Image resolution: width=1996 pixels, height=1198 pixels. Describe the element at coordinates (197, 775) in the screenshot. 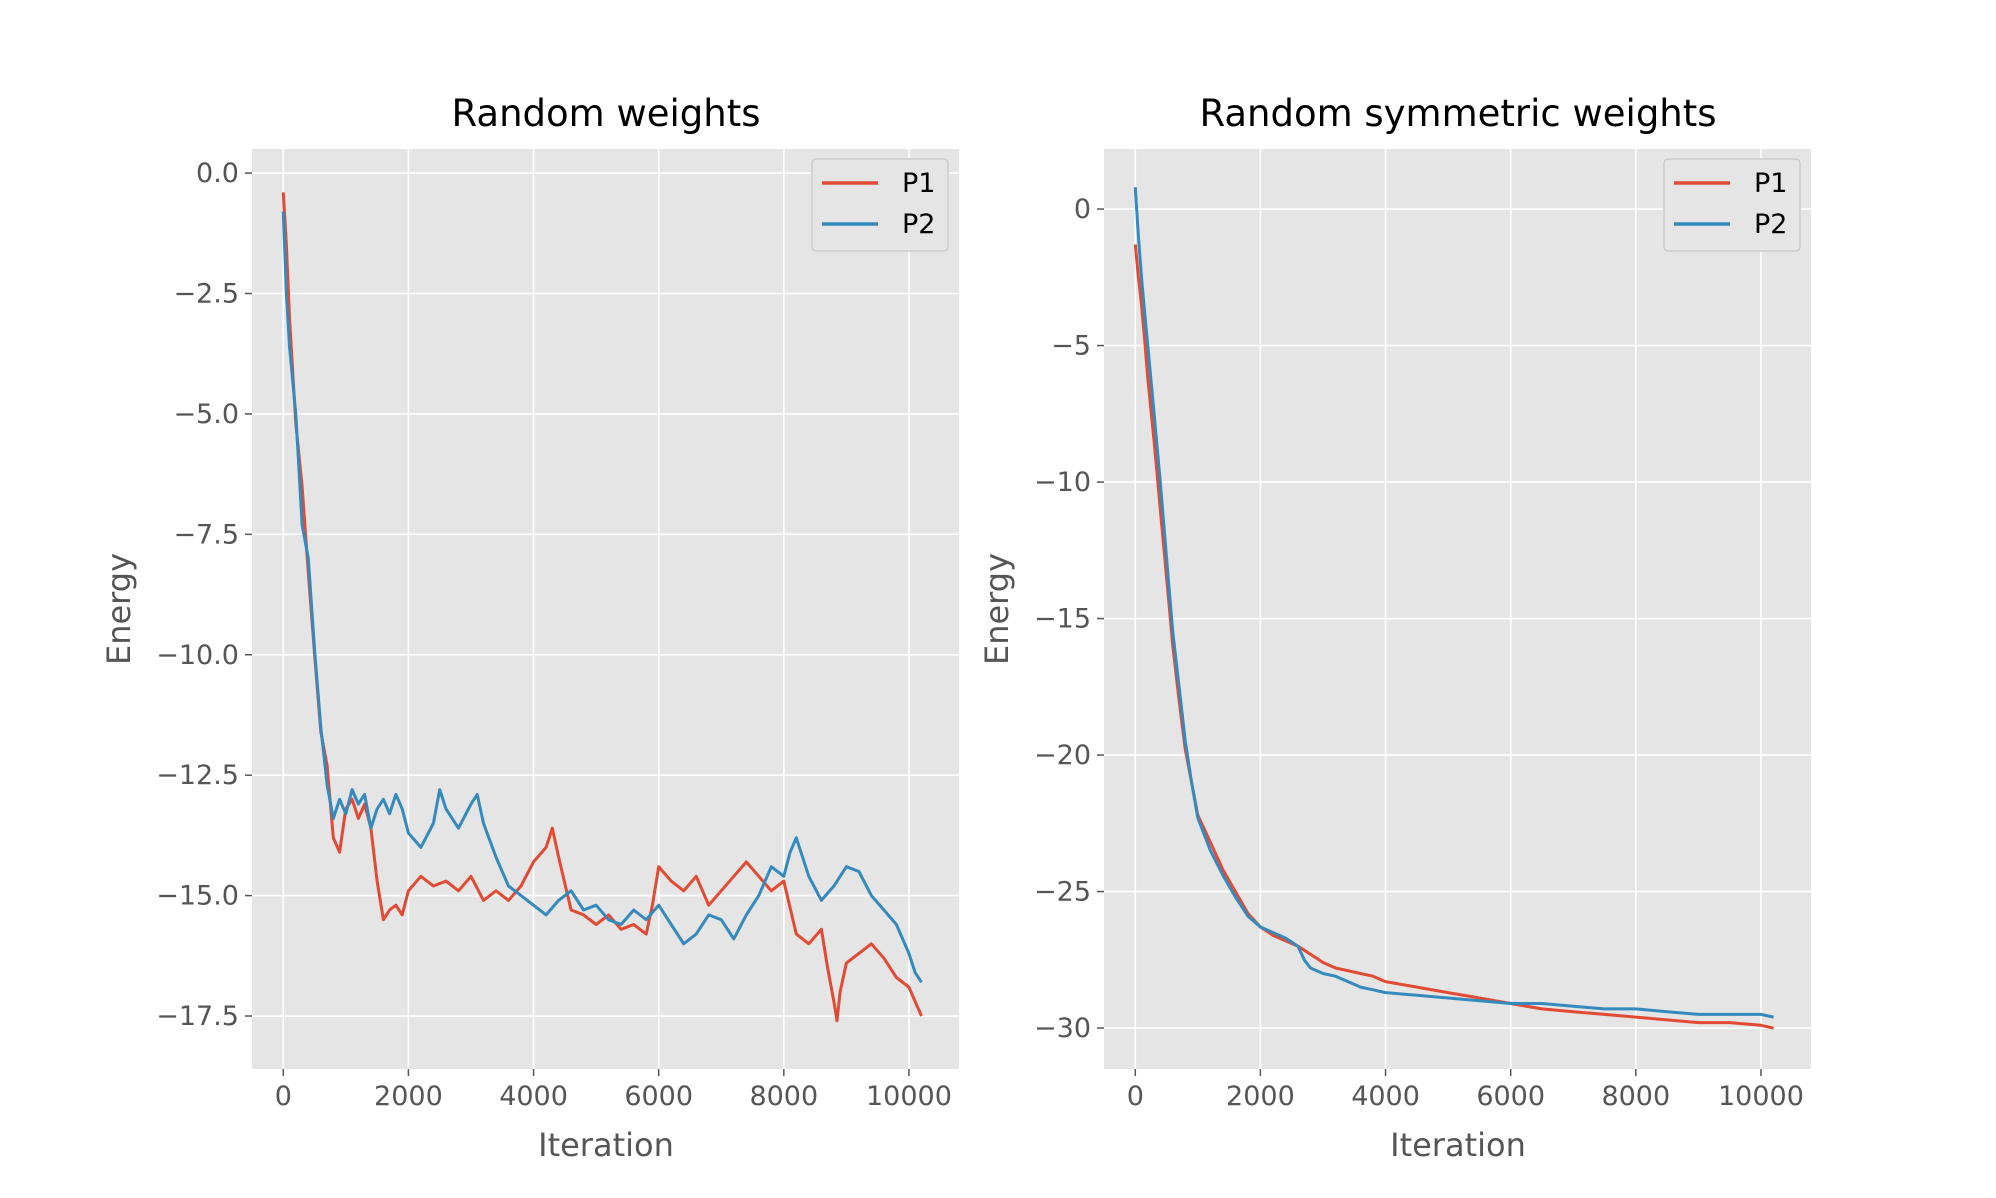

I see `y-tick-label: −12.5` at that location.